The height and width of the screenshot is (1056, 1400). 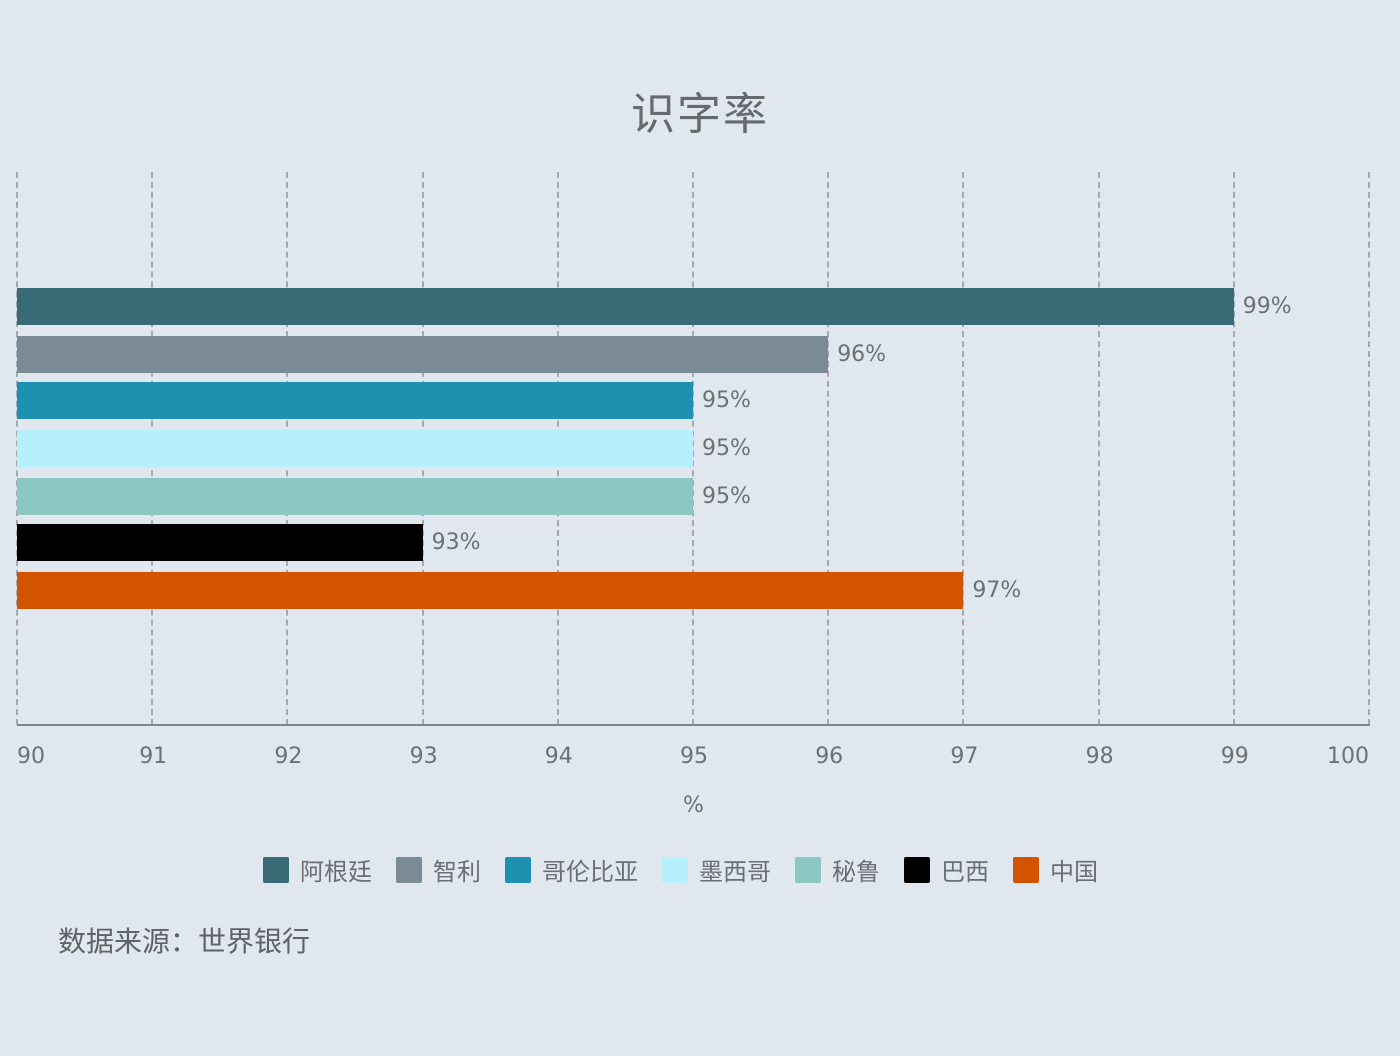 What do you see at coordinates (964, 756) in the screenshot?
I see `x-tick-label: 97` at bounding box center [964, 756].